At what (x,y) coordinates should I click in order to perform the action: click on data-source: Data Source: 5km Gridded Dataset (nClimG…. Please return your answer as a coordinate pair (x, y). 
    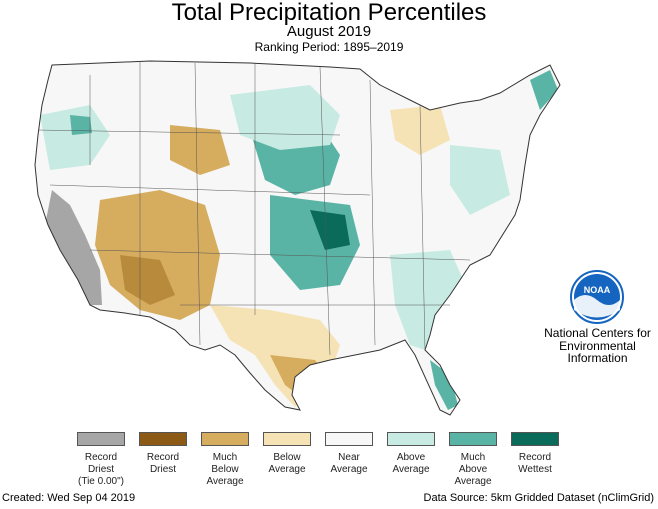
    Looking at the image, I should click on (538, 498).